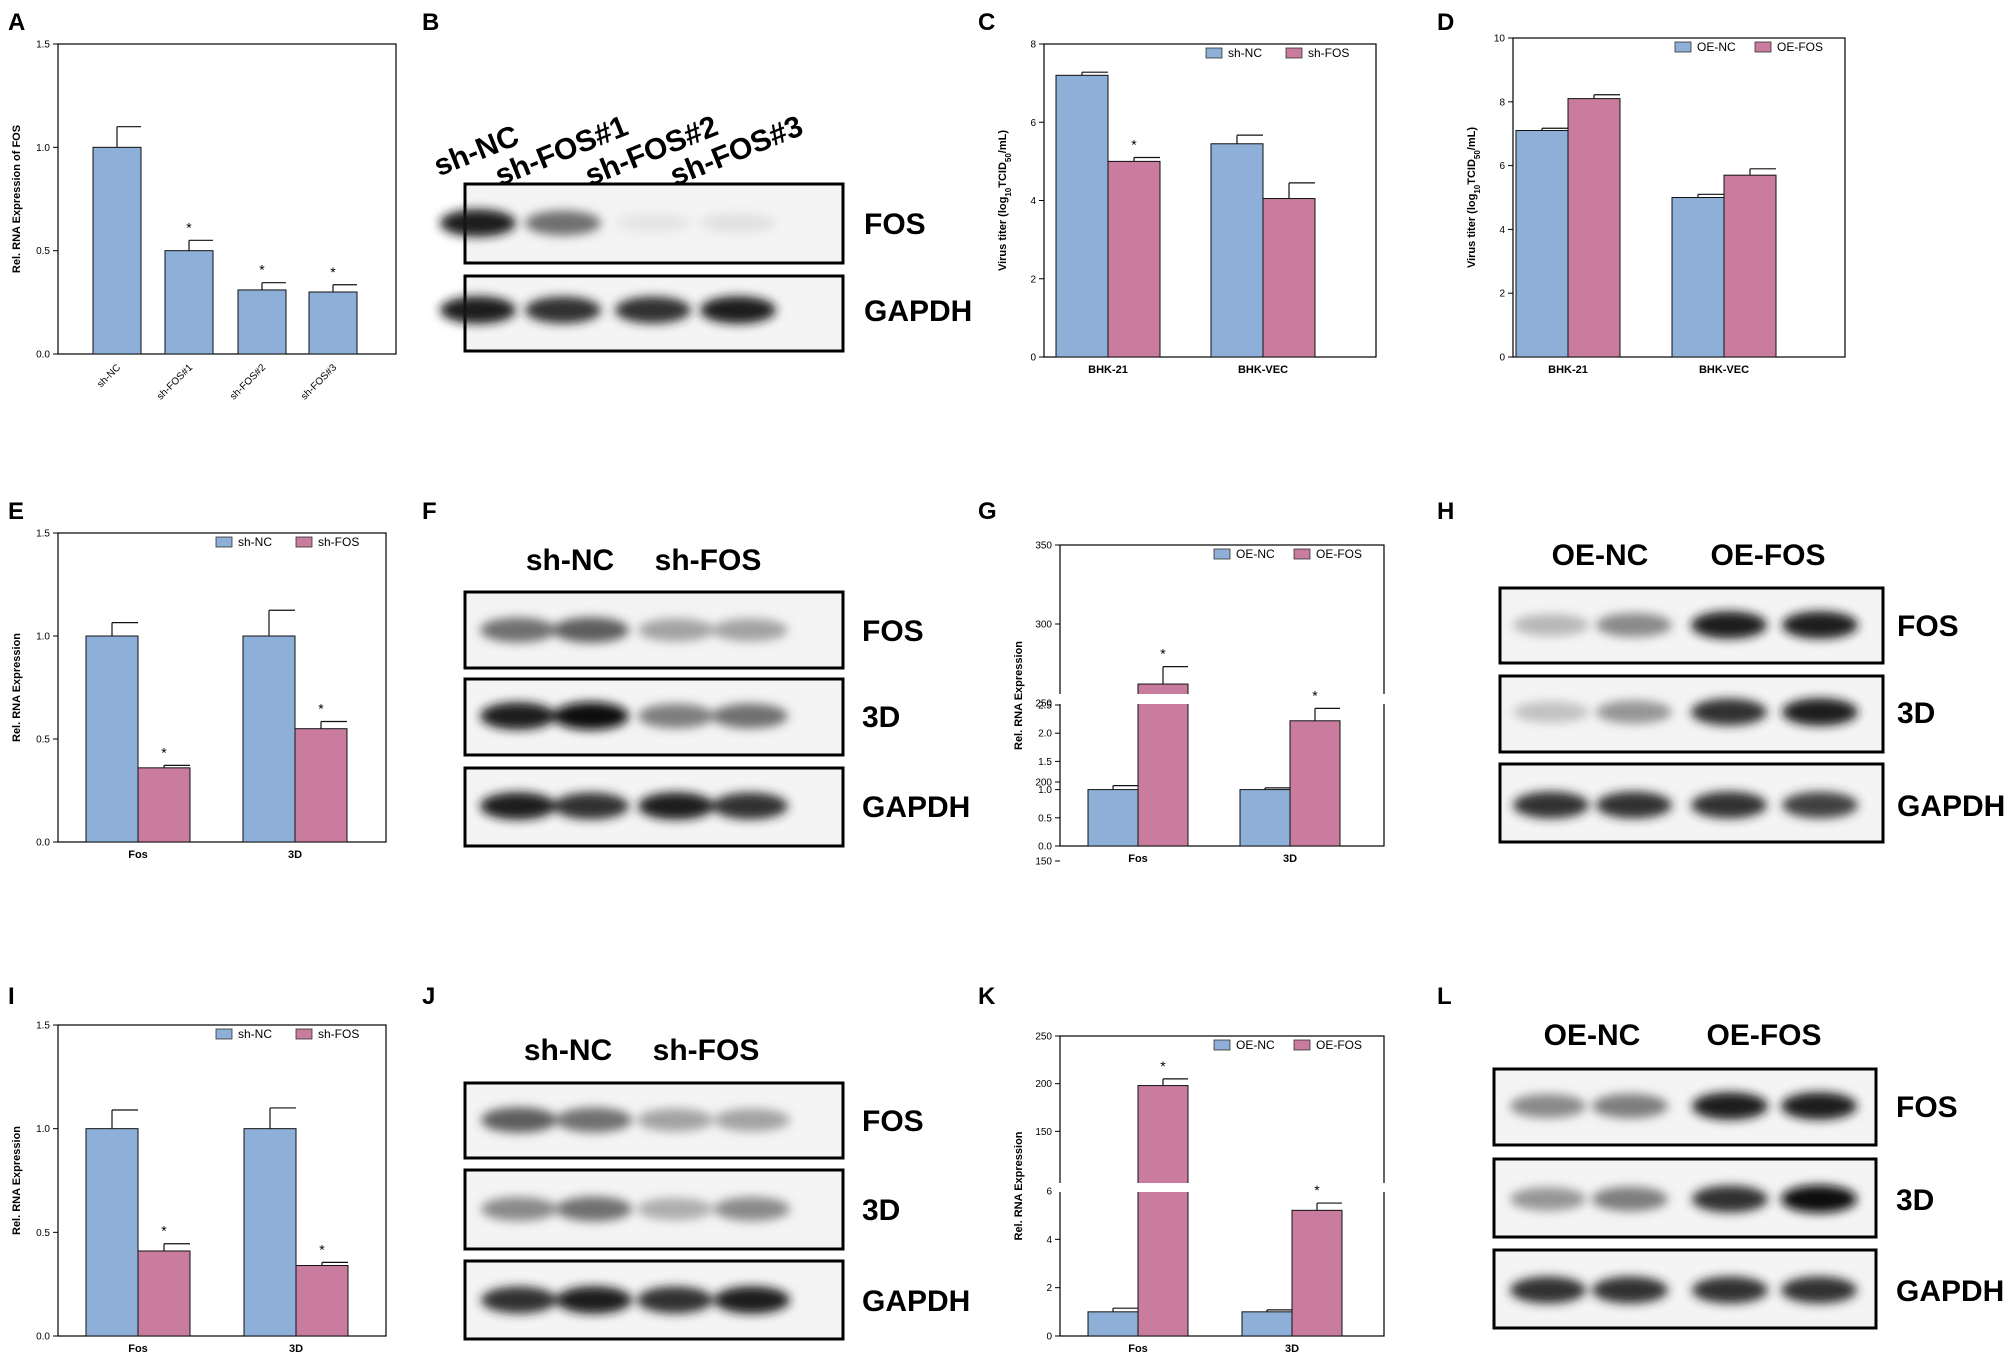 Image resolution: width=2008 pixels, height=1361 pixels. What do you see at coordinates (1043, 704) in the screenshot?
I see `y-tick-label-up-g-2: 250` at bounding box center [1043, 704].